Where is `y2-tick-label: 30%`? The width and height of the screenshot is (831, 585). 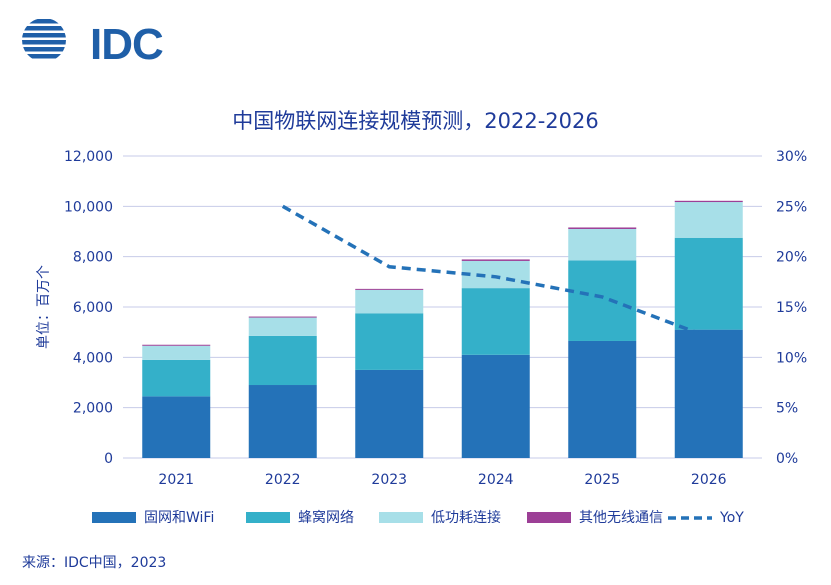 y2-tick-label: 30% is located at coordinates (791, 157).